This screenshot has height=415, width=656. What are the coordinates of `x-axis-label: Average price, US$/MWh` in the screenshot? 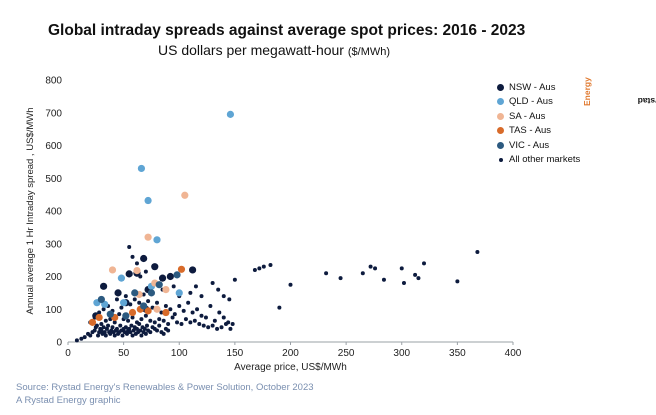 It's located at (290, 367).